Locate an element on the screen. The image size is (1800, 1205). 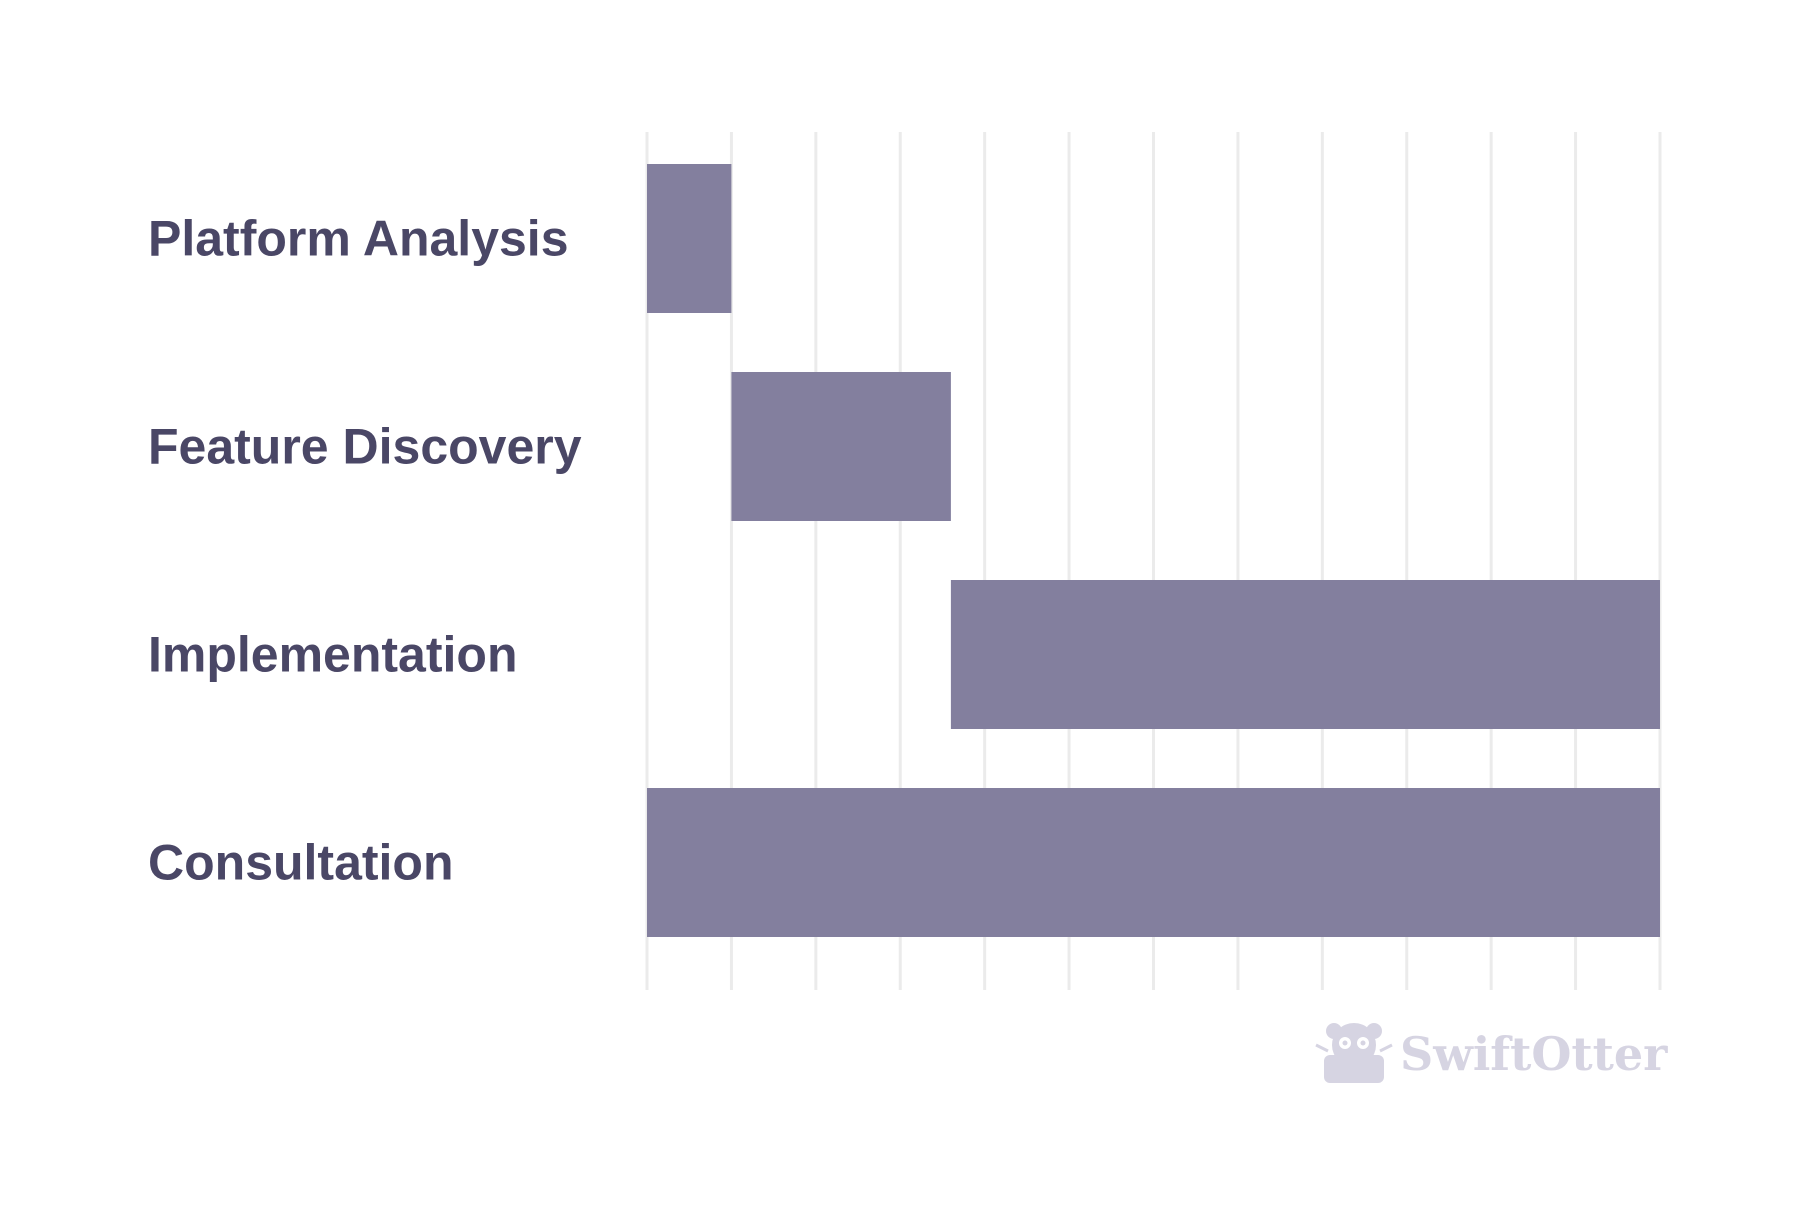
otter-ear-right is located at coordinates (1374, 1031).